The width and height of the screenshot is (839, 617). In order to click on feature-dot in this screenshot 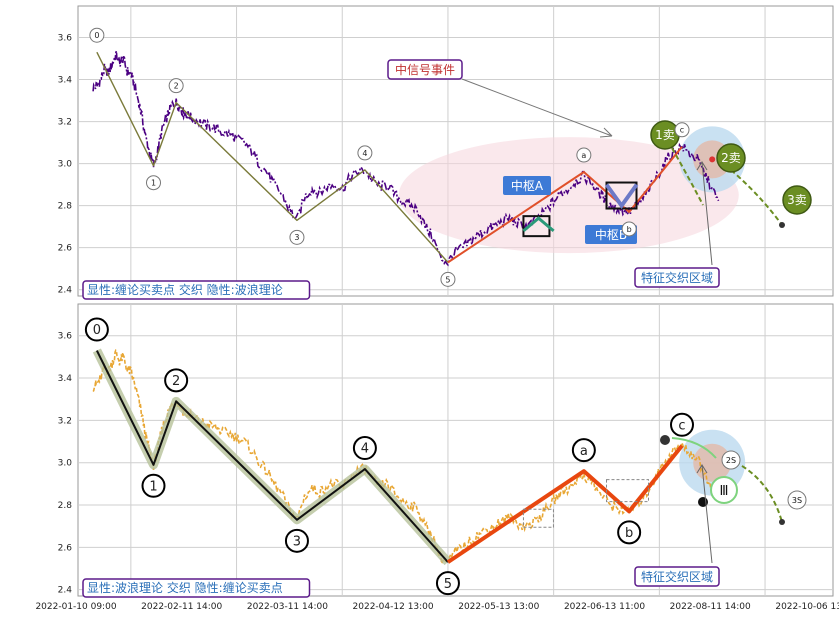, I will do `click(712, 159)`.